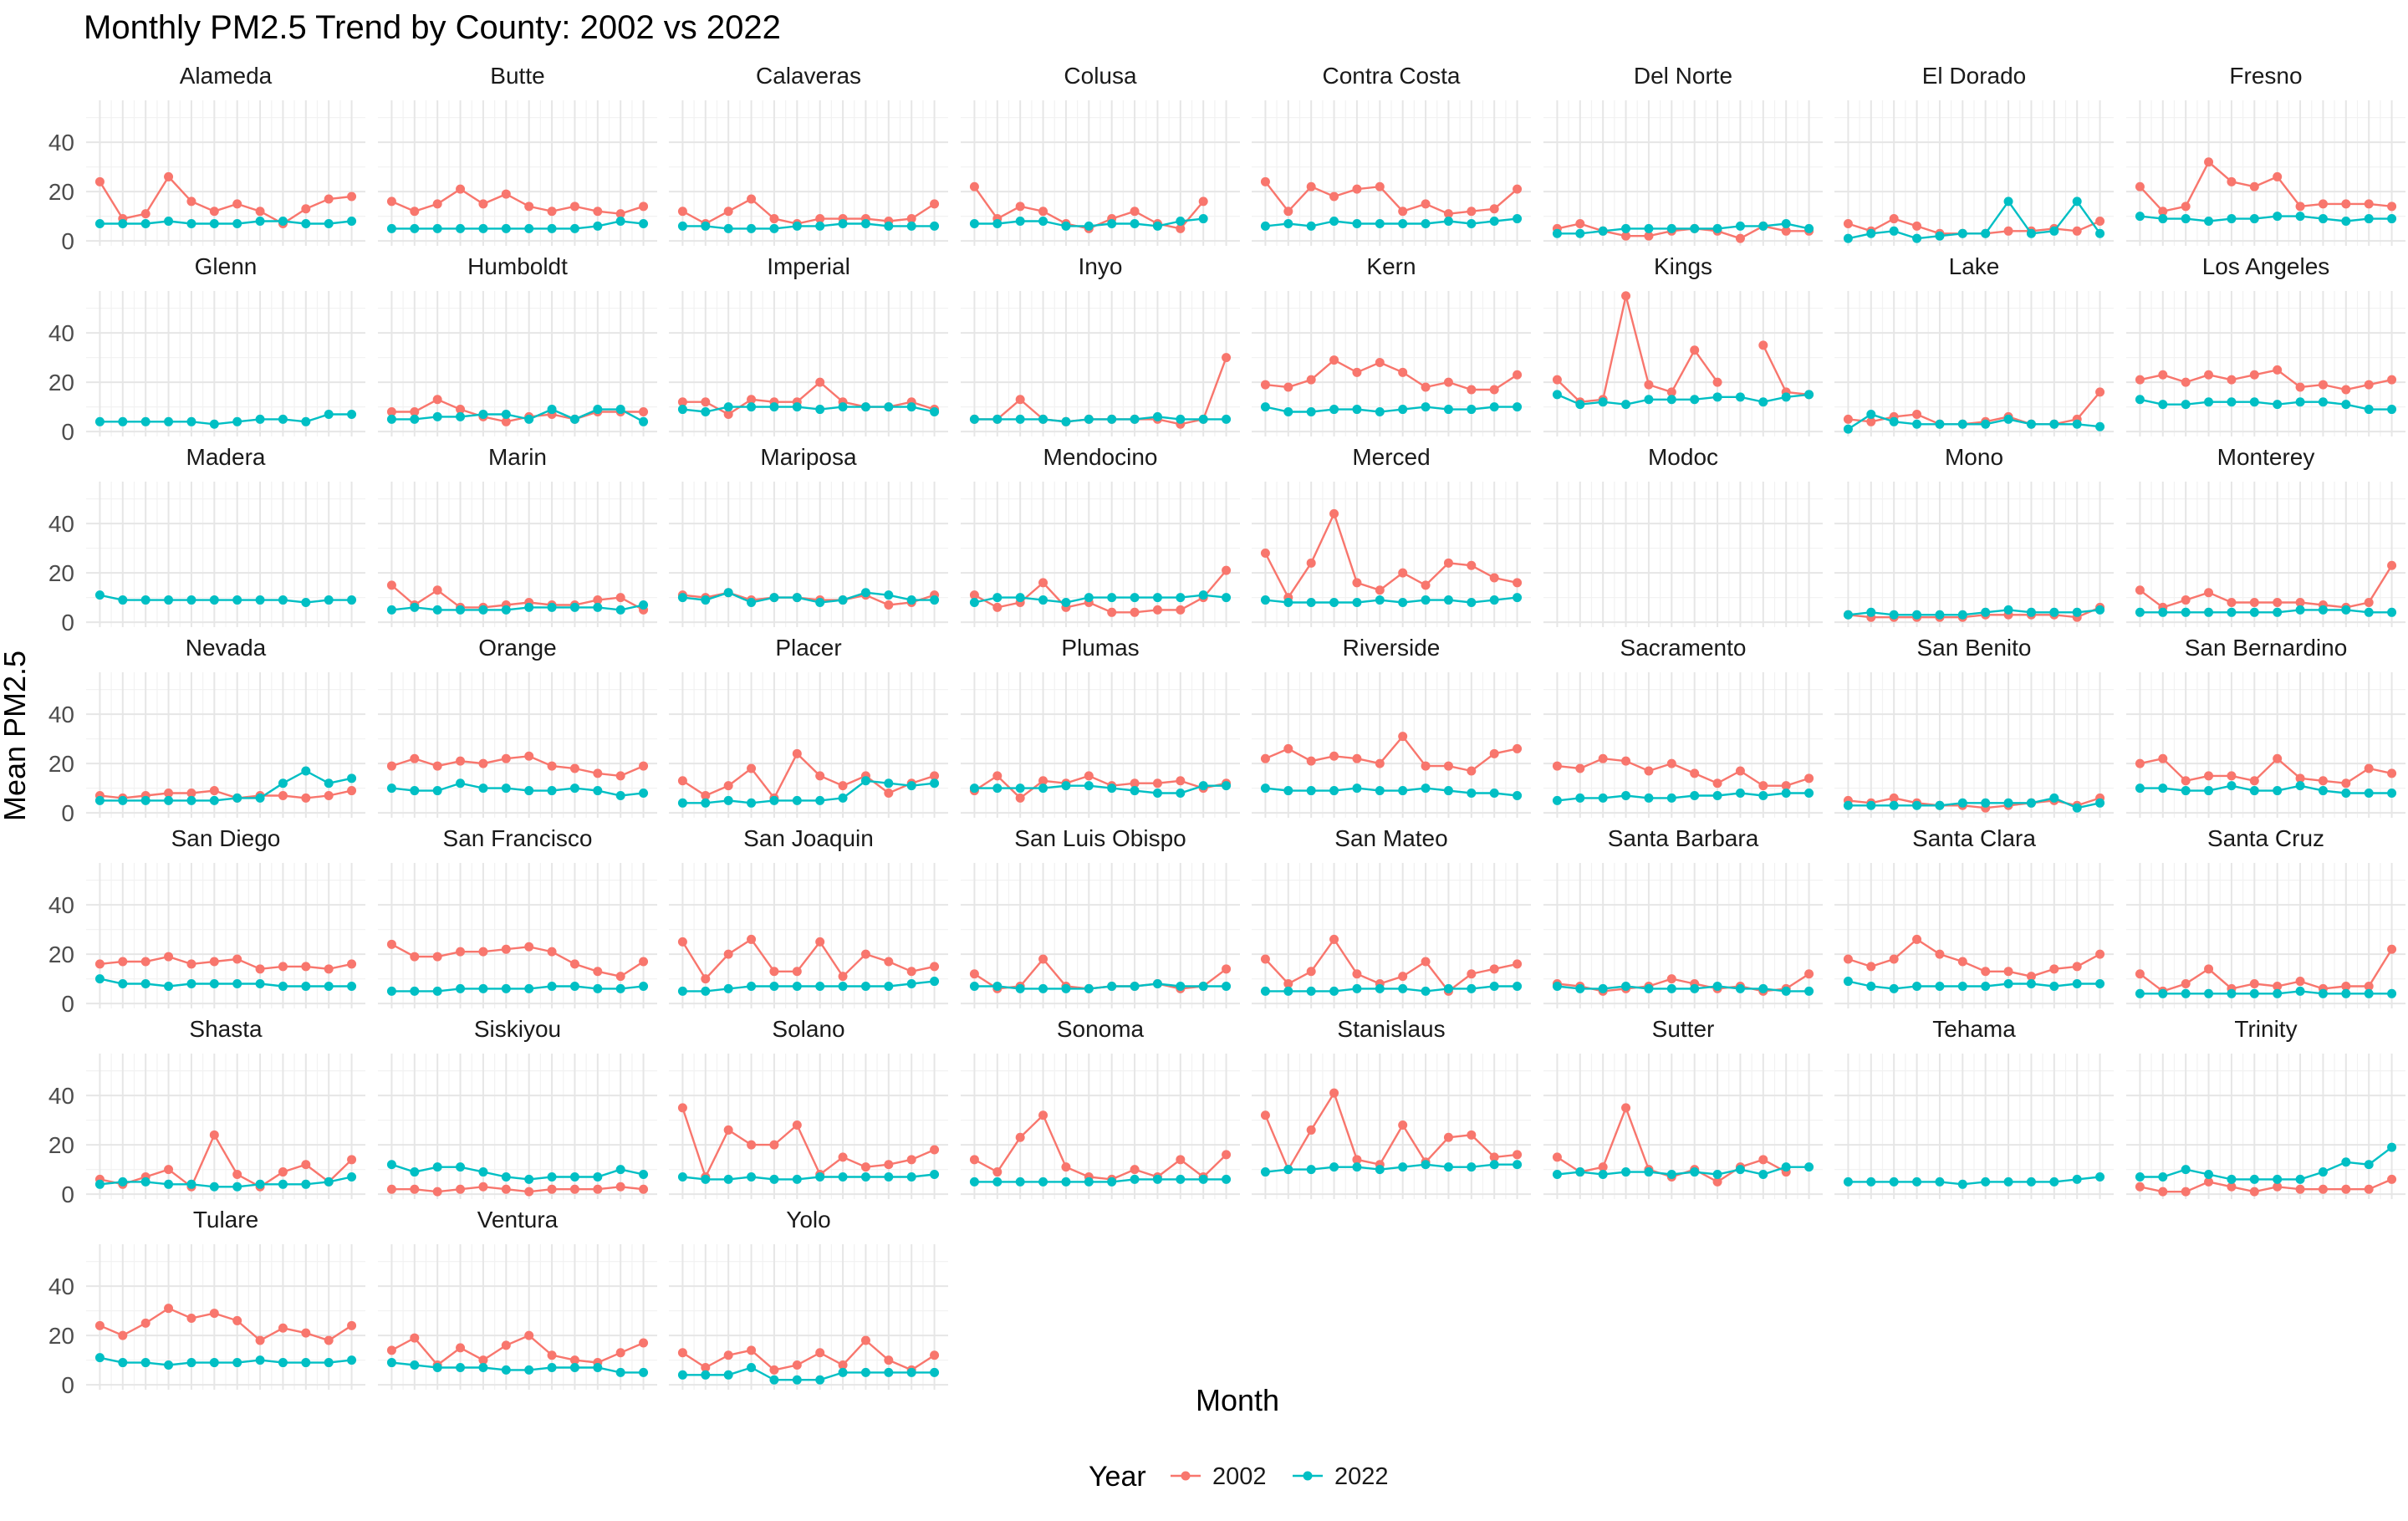  I want to click on legend-label: 2002, so click(1240, 1476).